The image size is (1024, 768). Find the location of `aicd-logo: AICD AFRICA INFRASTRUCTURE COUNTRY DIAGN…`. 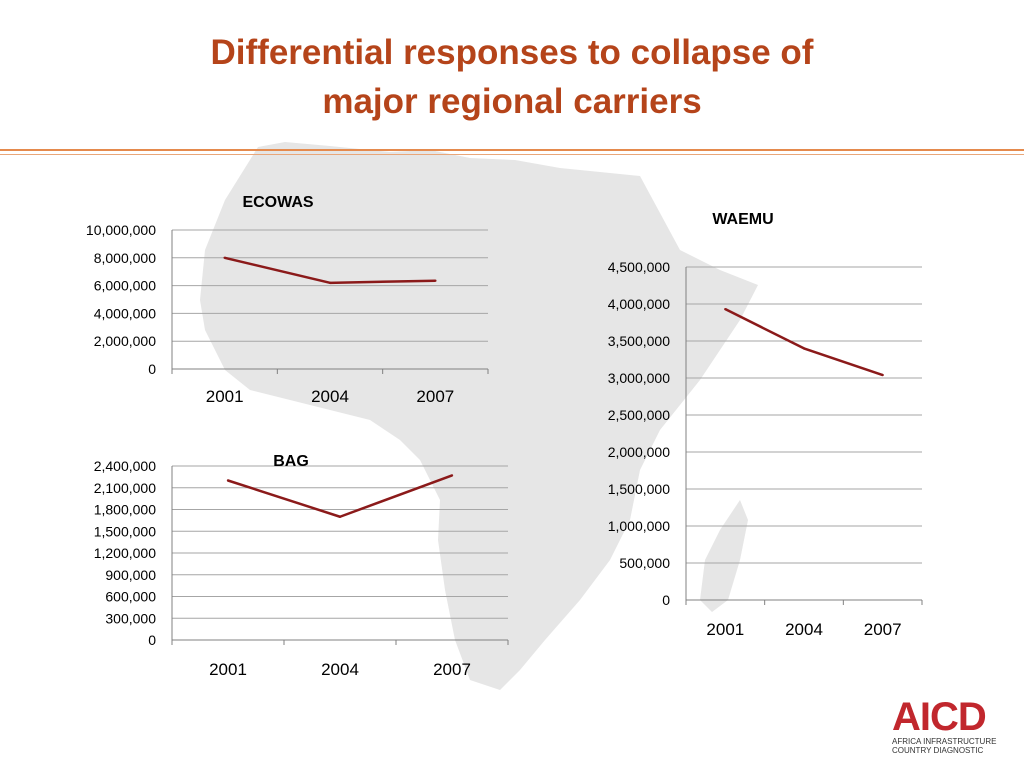

aicd-logo: AICD AFRICA INFRASTRUCTURE COUNTRY DIAGN… is located at coordinates (952, 728).